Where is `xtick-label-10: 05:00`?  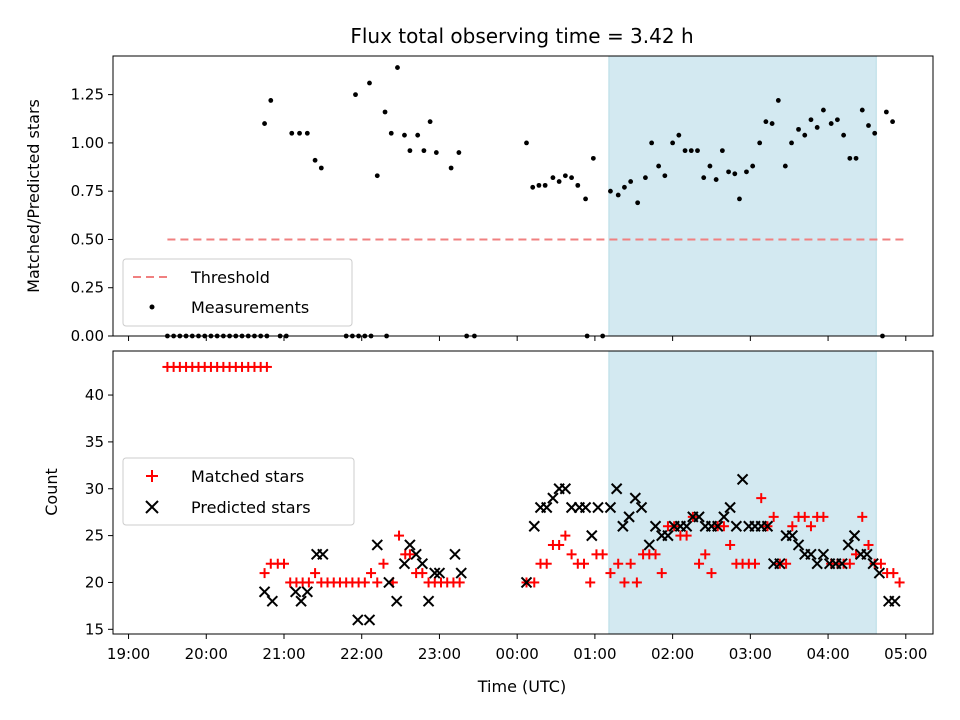 xtick-label-10: 05:00 is located at coordinates (905, 654).